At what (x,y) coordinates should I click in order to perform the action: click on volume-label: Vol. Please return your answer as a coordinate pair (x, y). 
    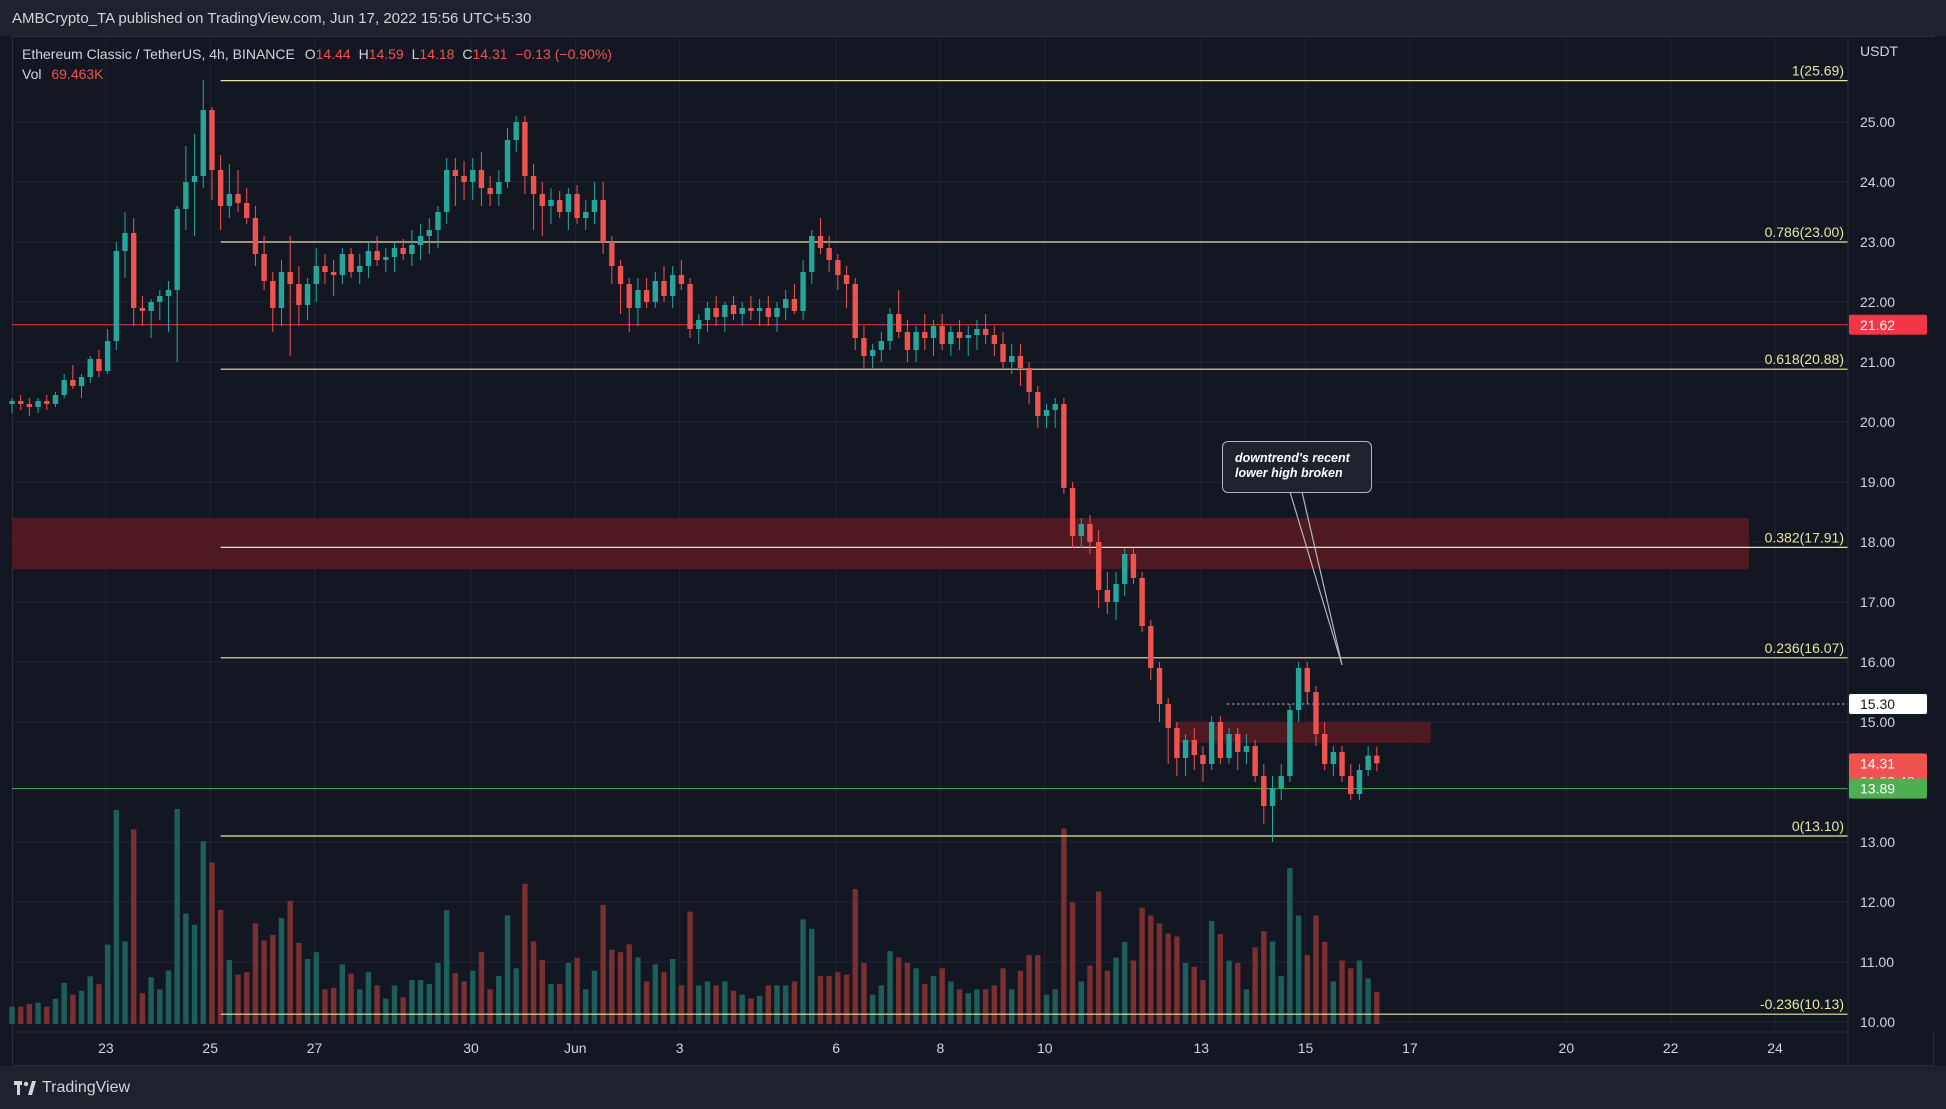
    Looking at the image, I should click on (32, 74).